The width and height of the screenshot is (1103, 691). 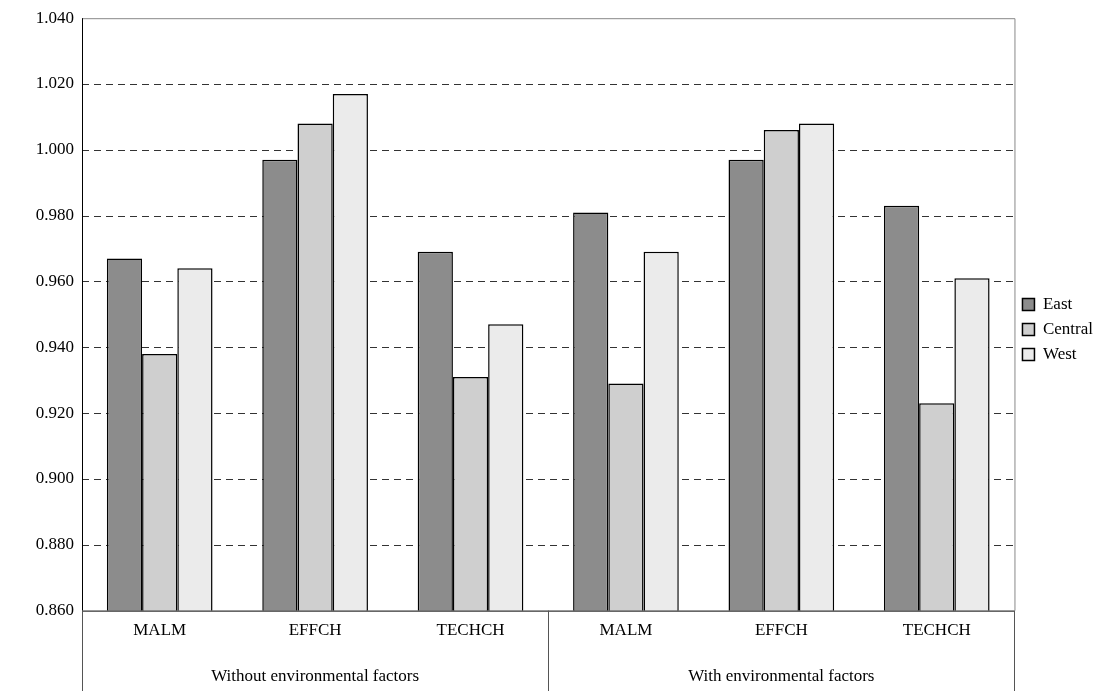 I want to click on legend-label: West, so click(x=1059, y=353).